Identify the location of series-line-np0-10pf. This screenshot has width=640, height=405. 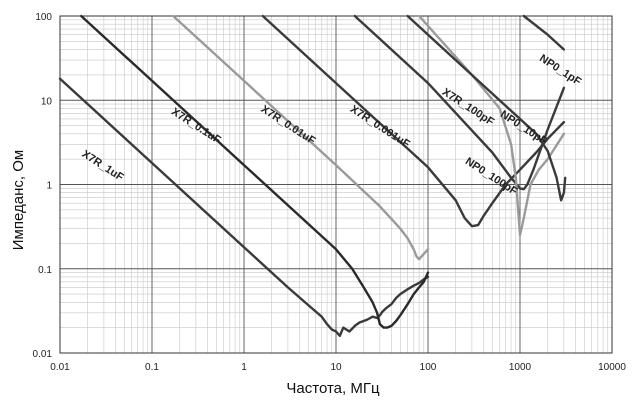
(491, 125).